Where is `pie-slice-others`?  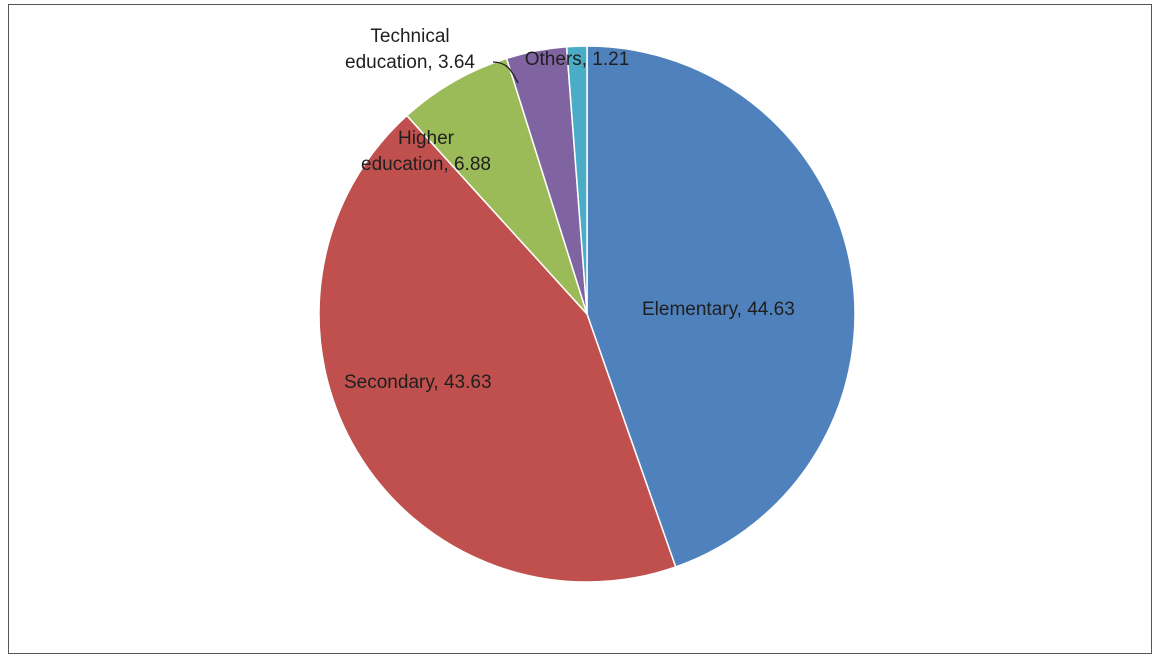
pie-slice-others is located at coordinates (576, 180).